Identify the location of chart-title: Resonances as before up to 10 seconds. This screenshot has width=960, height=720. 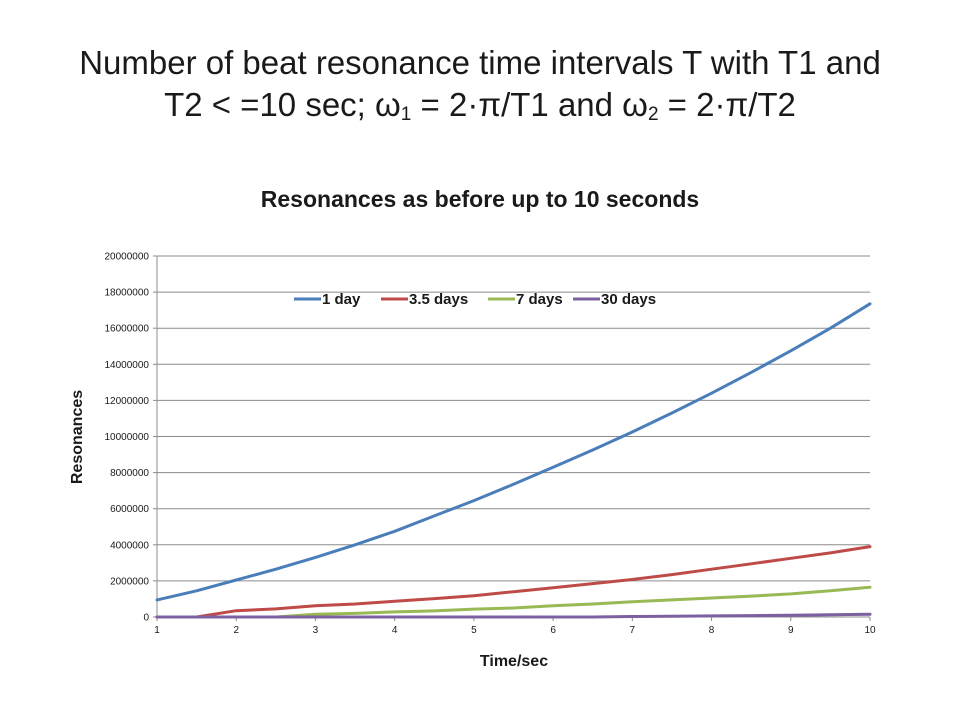
(480, 199).